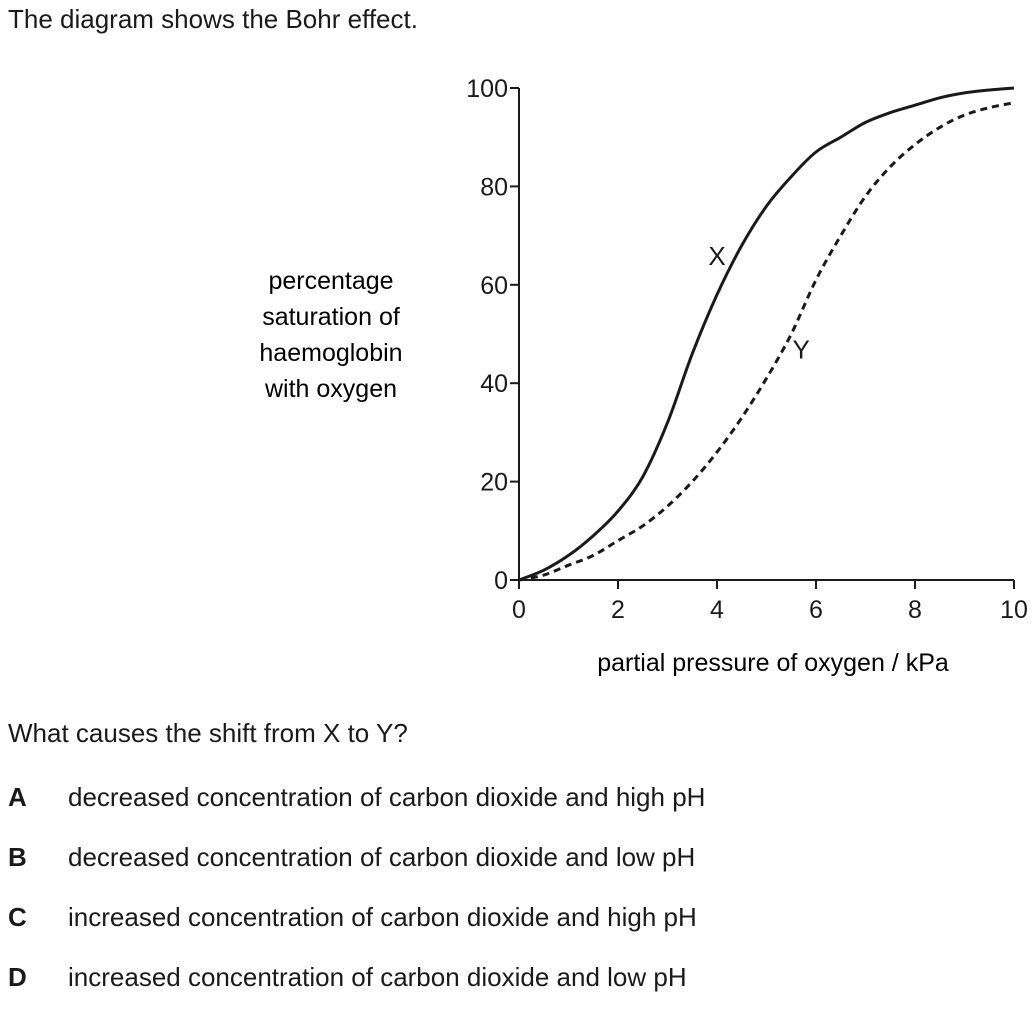 This screenshot has width=1036, height=1022. Describe the element at coordinates (717, 610) in the screenshot. I see `x-tick-label: 4` at that location.